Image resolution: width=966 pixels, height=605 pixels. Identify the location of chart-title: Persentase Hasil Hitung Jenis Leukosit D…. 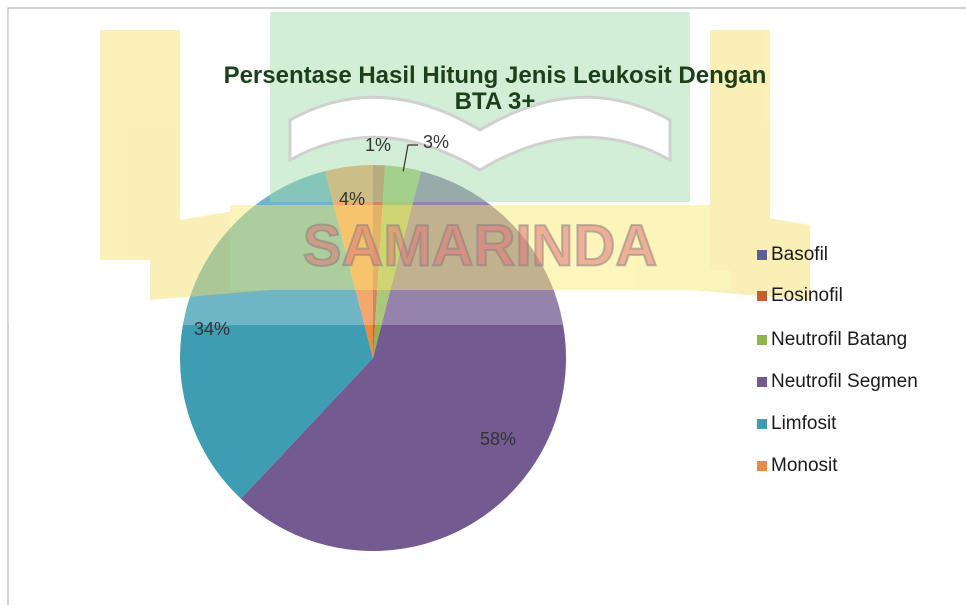
(495, 88).